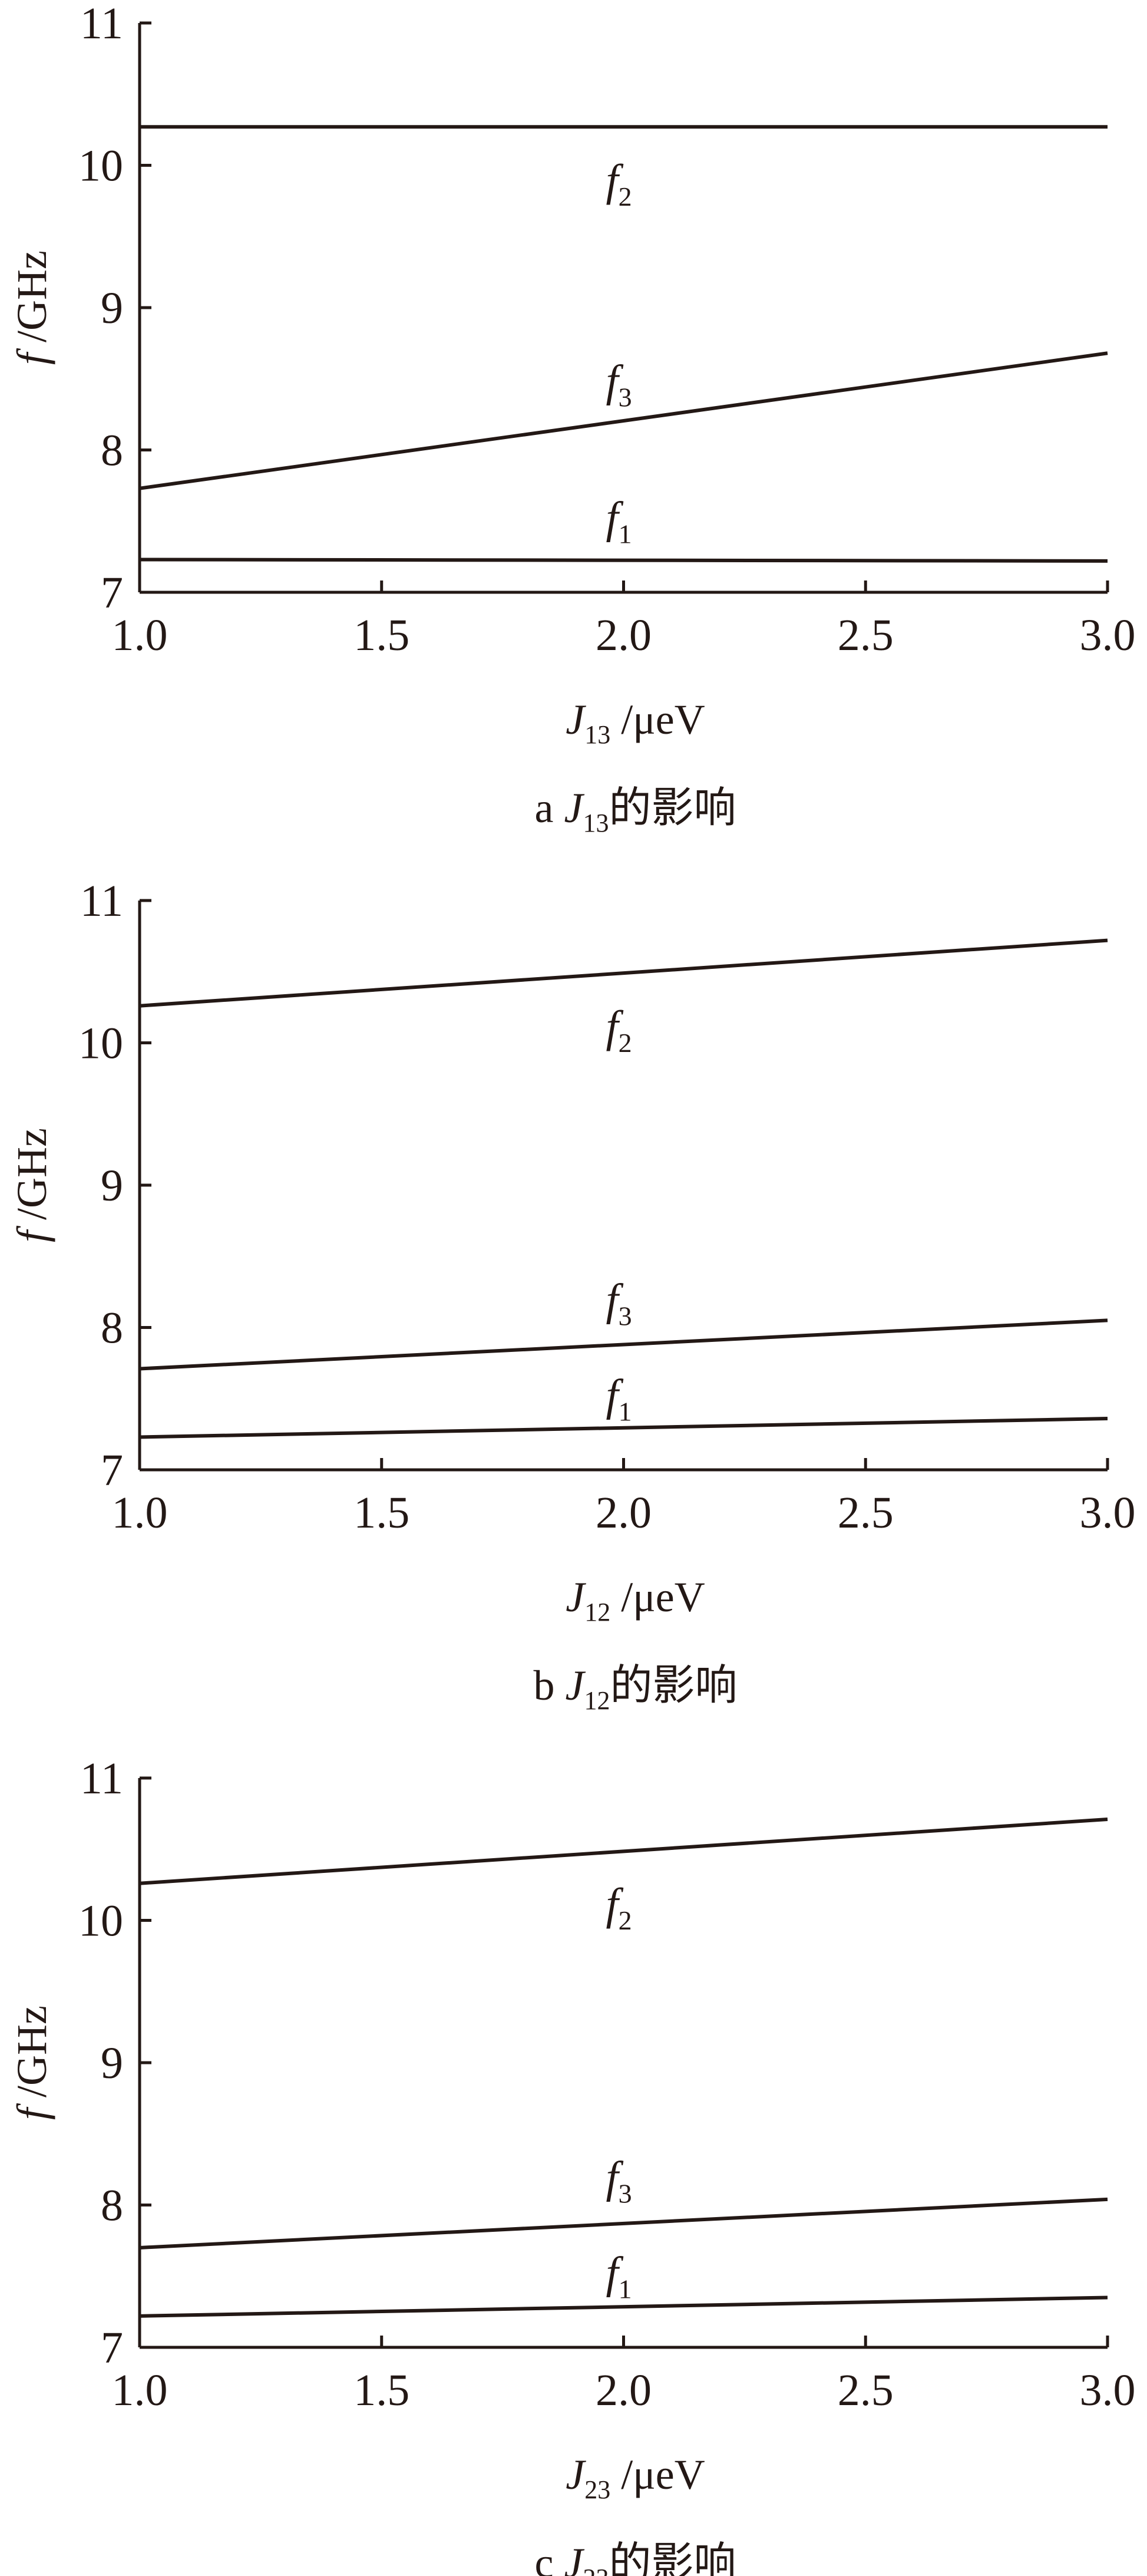  Describe the element at coordinates (635, 2557) in the screenshot. I see `panel-caption: c J23的影响` at that location.